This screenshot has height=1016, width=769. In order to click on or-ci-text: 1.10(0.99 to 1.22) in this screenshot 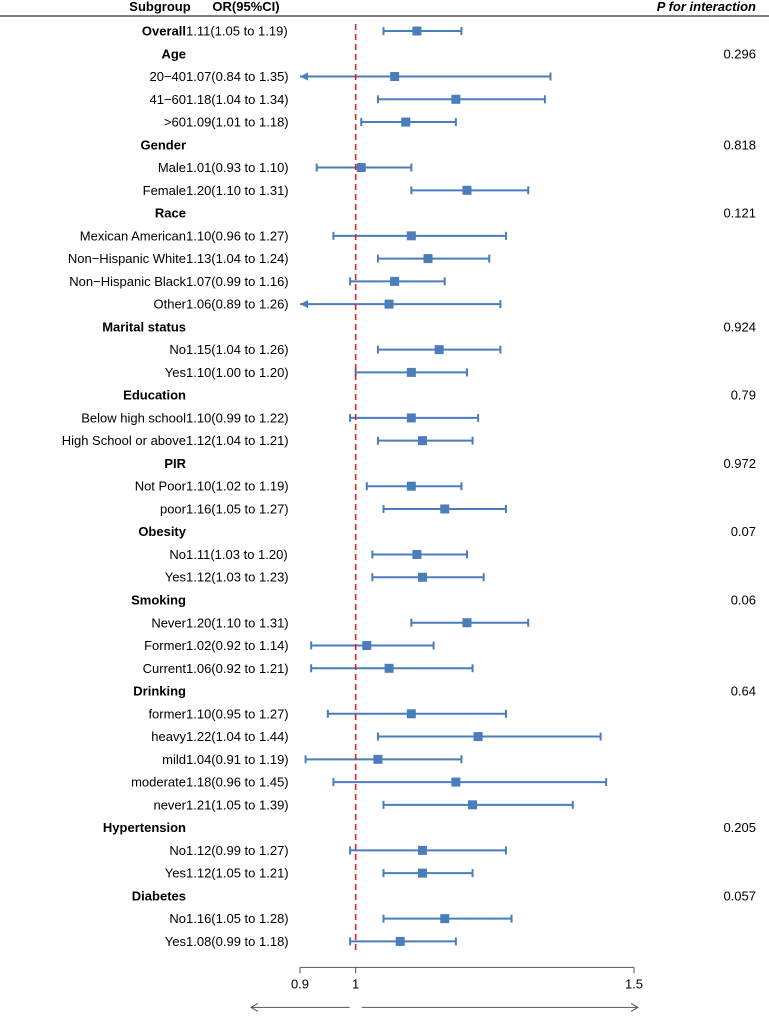, I will do `click(237, 417)`.